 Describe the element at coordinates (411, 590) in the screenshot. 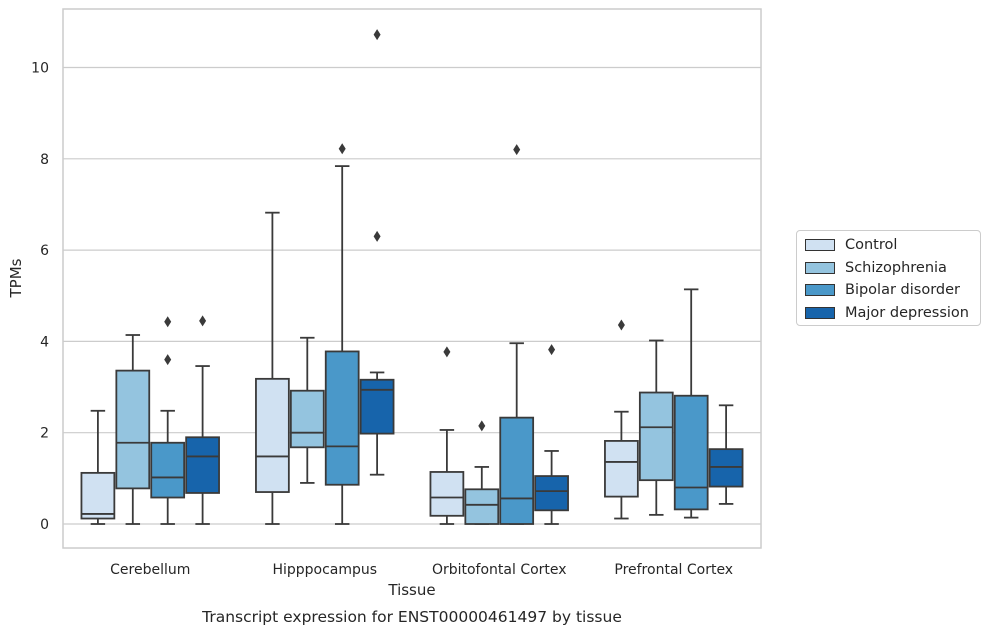

I see `x-axis-label: Tissue` at that location.